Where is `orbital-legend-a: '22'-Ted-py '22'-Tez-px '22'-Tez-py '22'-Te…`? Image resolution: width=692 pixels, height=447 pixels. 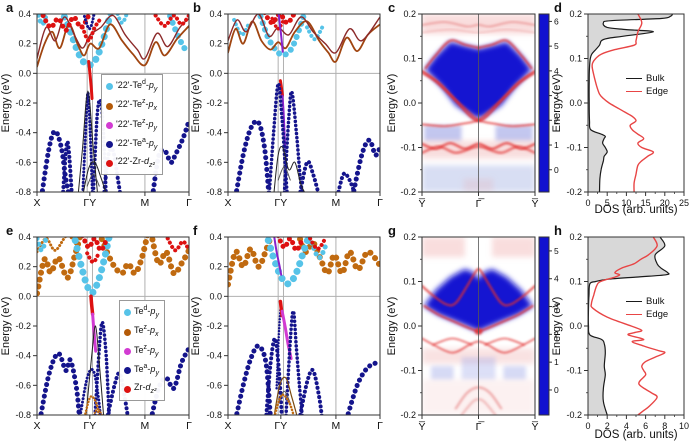
orbital-legend-a: '22'-Ted-py '22'-Tez-px '22'-Tez-py '22'-Te… is located at coordinates (132, 124).